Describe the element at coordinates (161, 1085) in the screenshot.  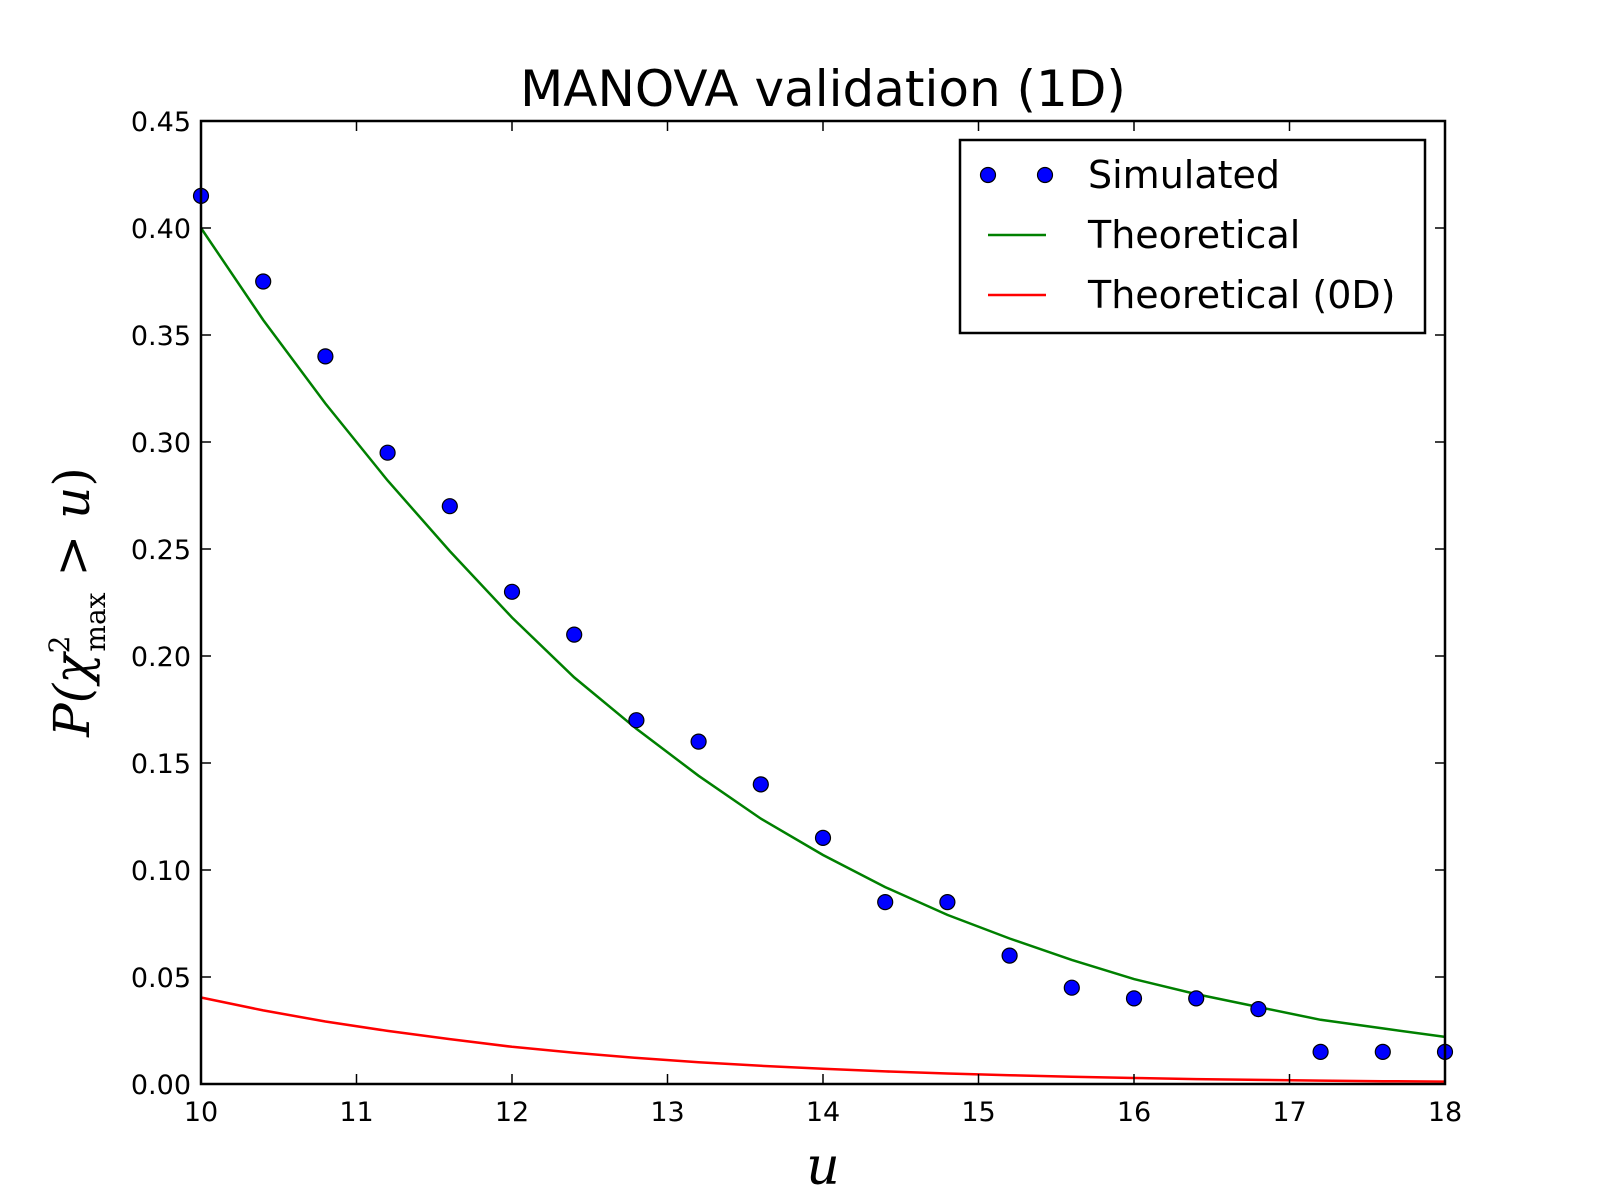
I see `y-tick-label: 0.00` at that location.